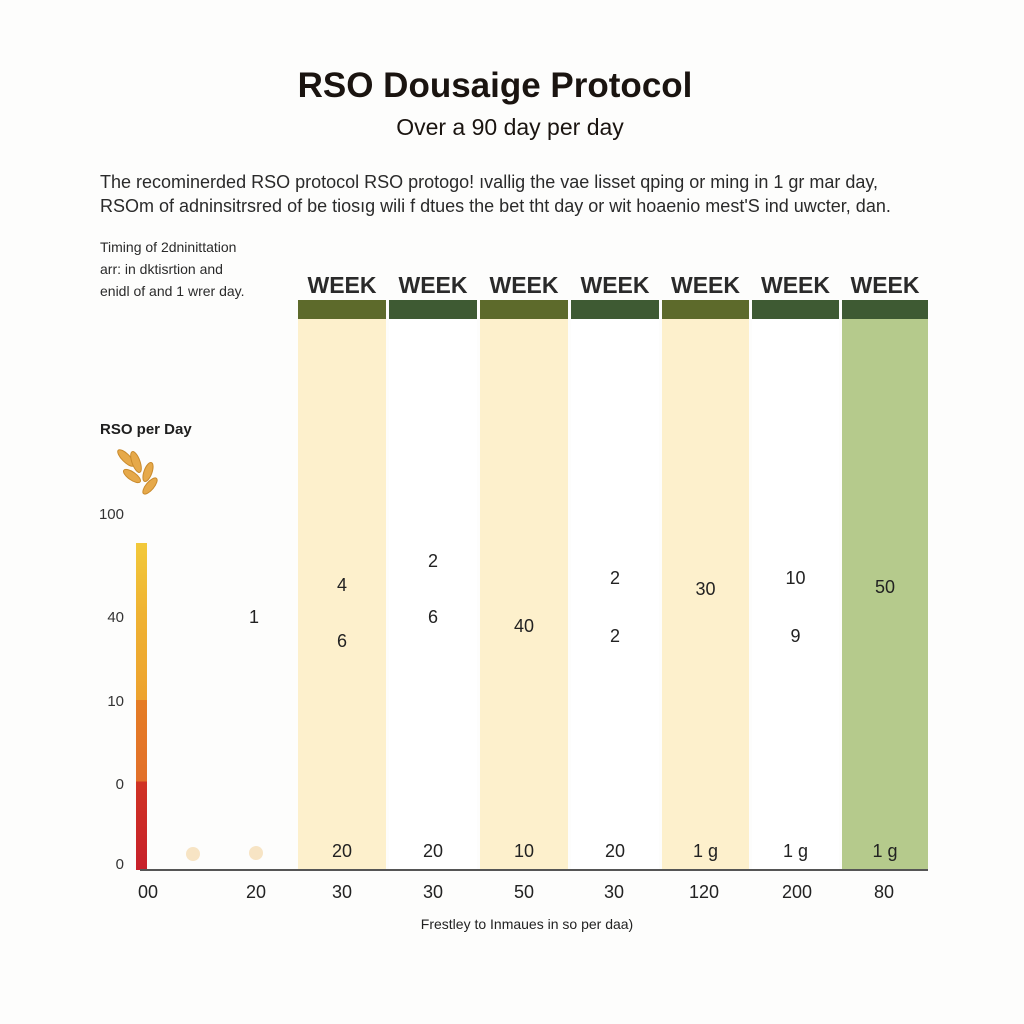 The height and width of the screenshot is (1024, 1024). I want to click on y-tick-label: 100, so click(111, 514).